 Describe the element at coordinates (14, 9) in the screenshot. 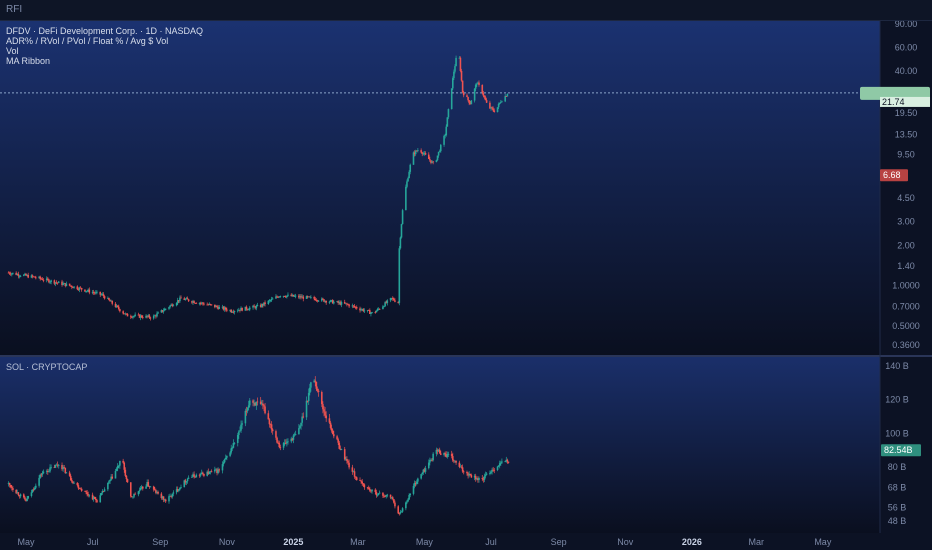

I see `toolbar-label: RFI` at that location.